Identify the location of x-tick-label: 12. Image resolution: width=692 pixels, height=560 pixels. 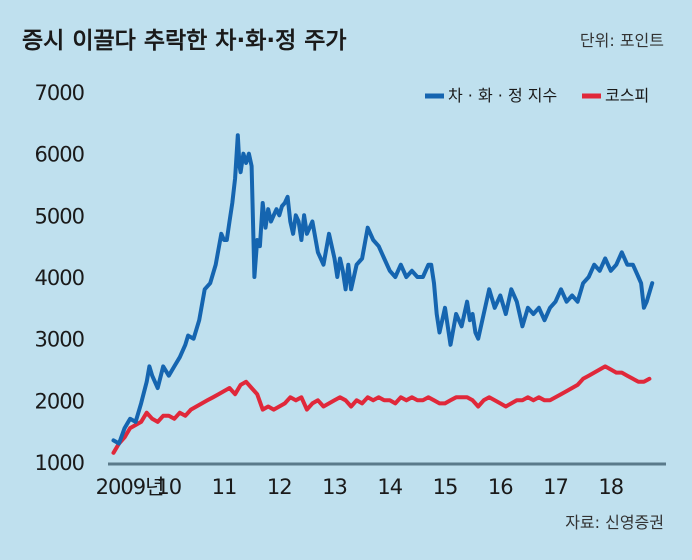
(279, 487).